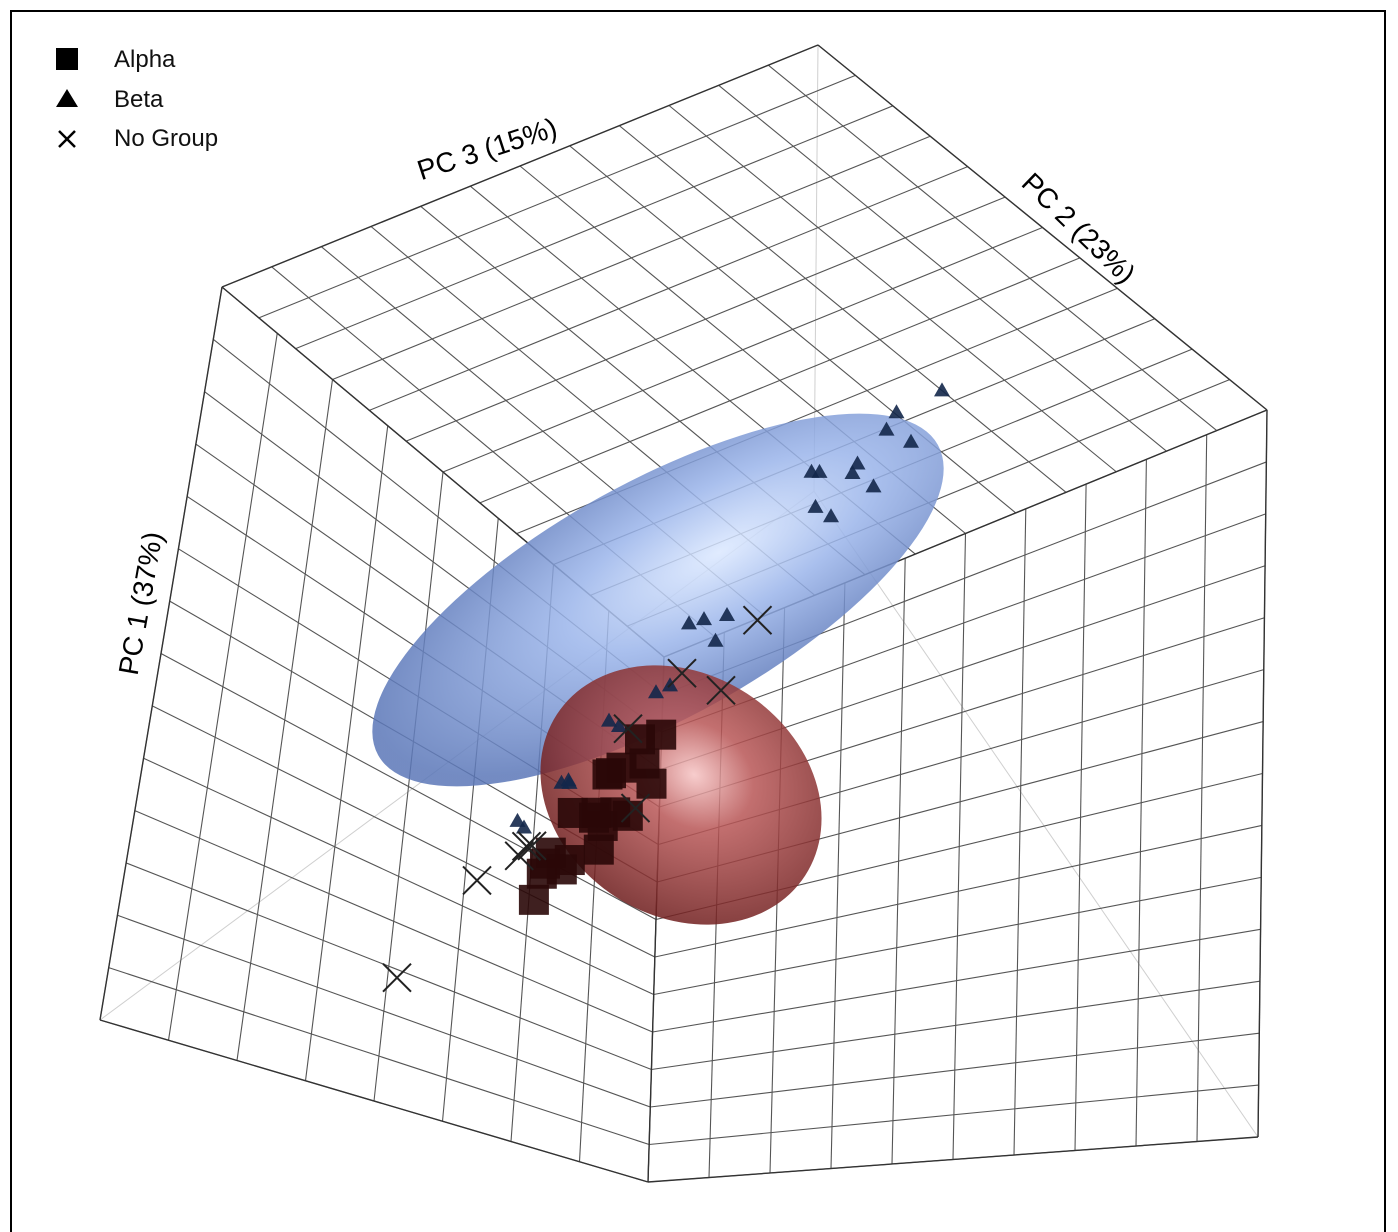 The width and height of the screenshot is (1398, 1232). I want to click on legend-no-group-icon, so click(67, 139).